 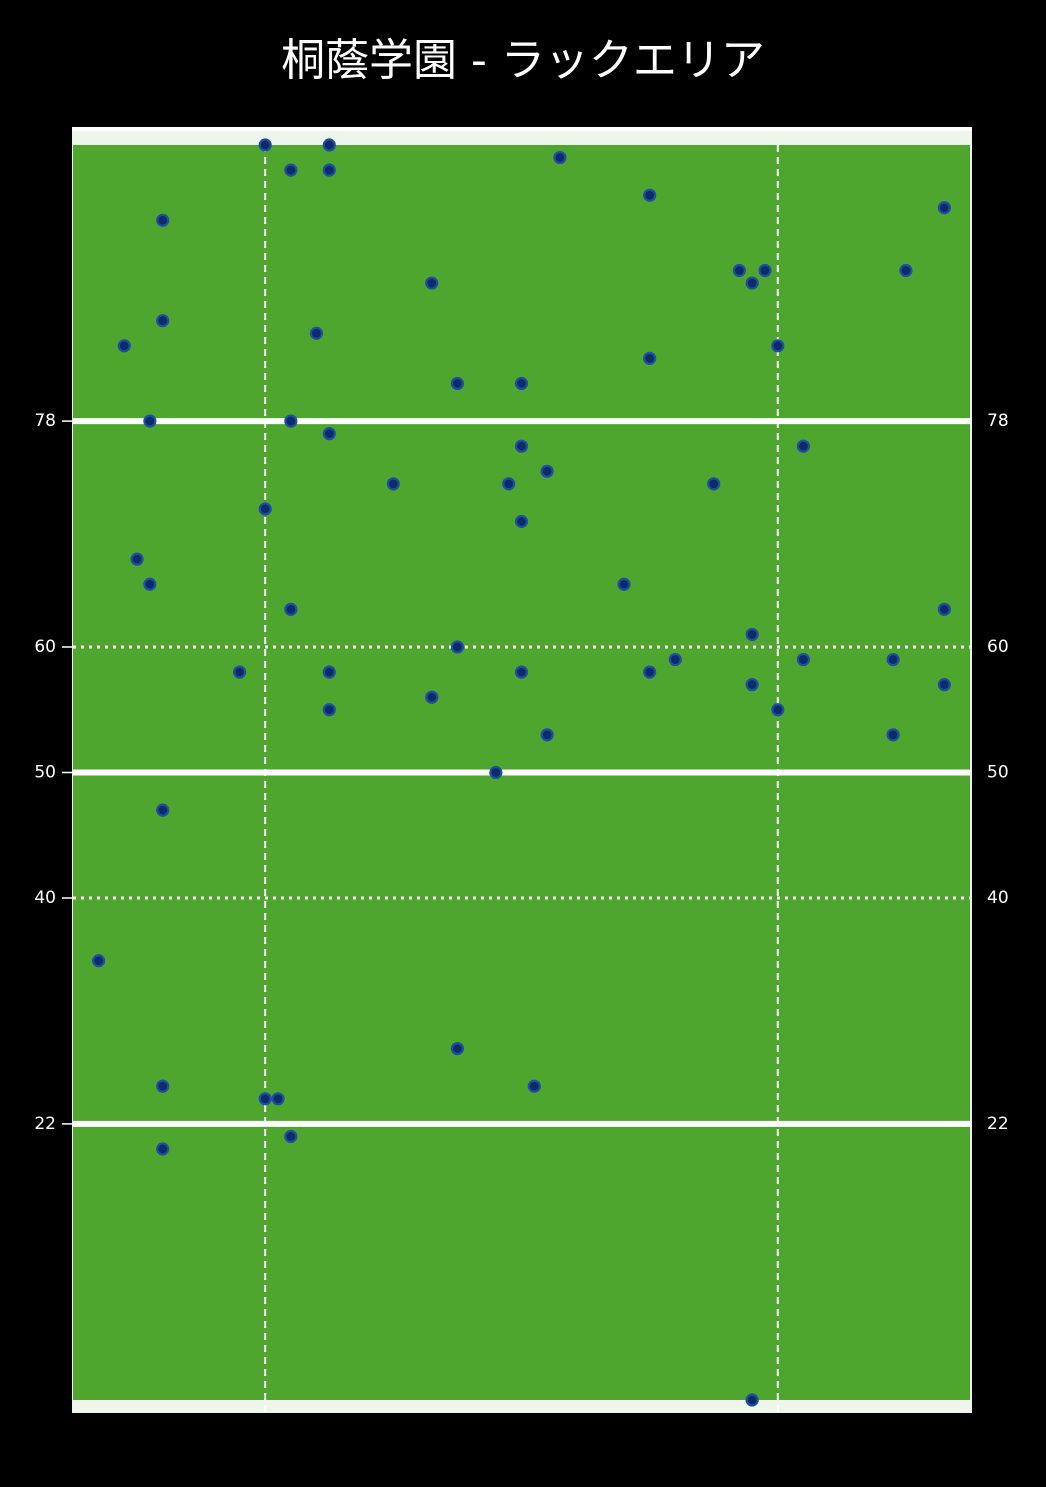 I want to click on y-tick-label: 22, so click(x=45, y=1124).